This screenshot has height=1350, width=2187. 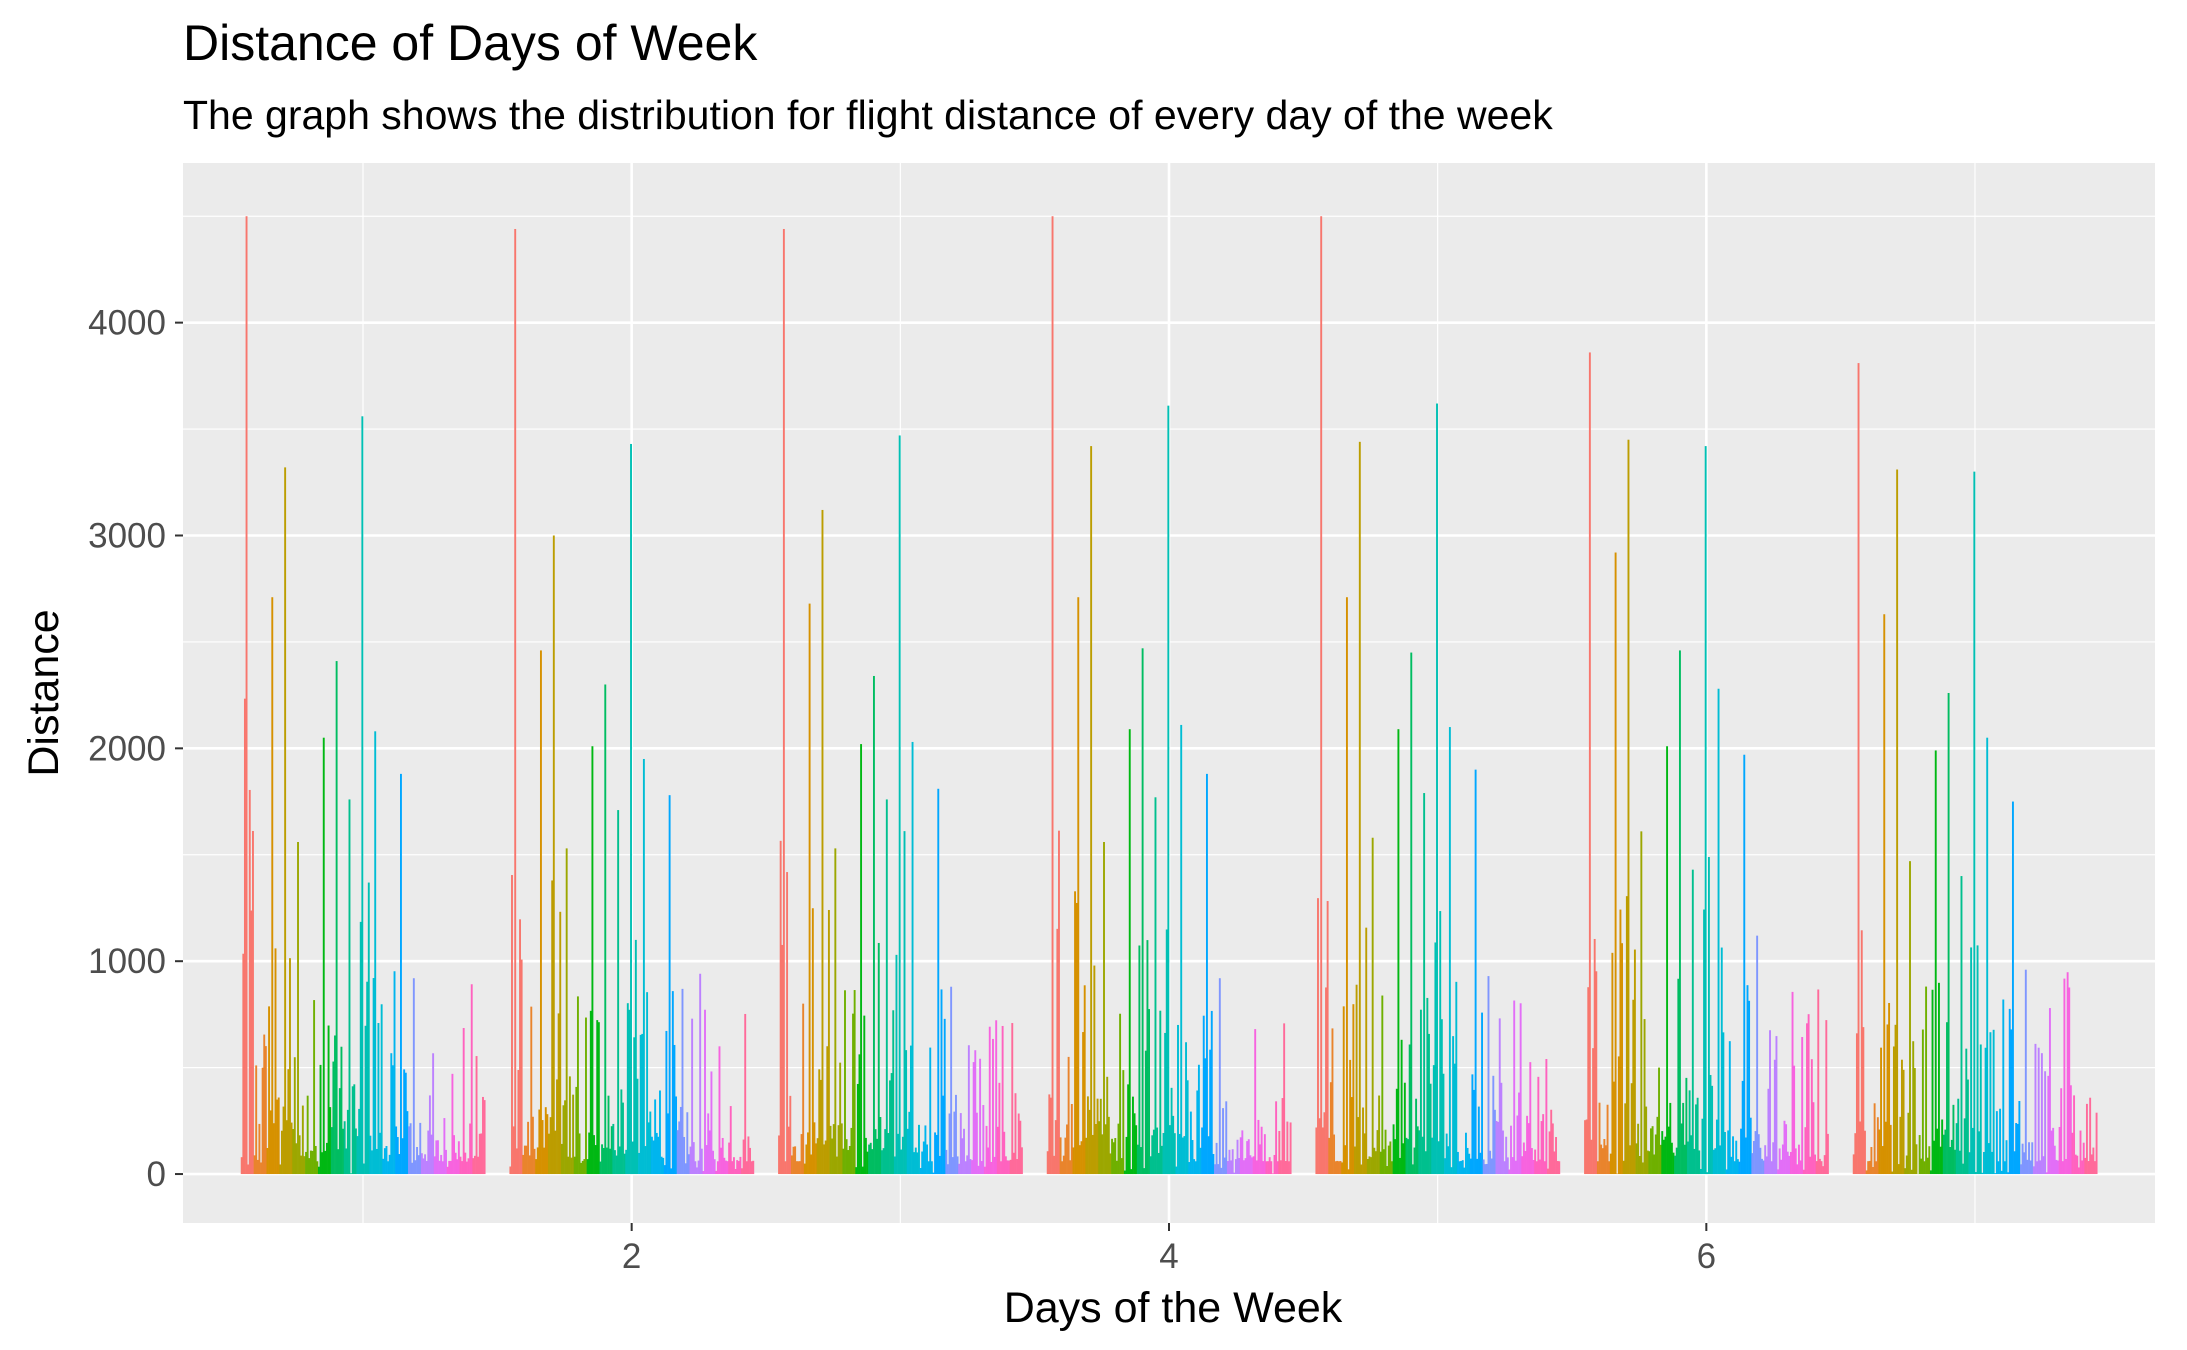 What do you see at coordinates (1975, 769) in the screenshot?
I see `day-group` at bounding box center [1975, 769].